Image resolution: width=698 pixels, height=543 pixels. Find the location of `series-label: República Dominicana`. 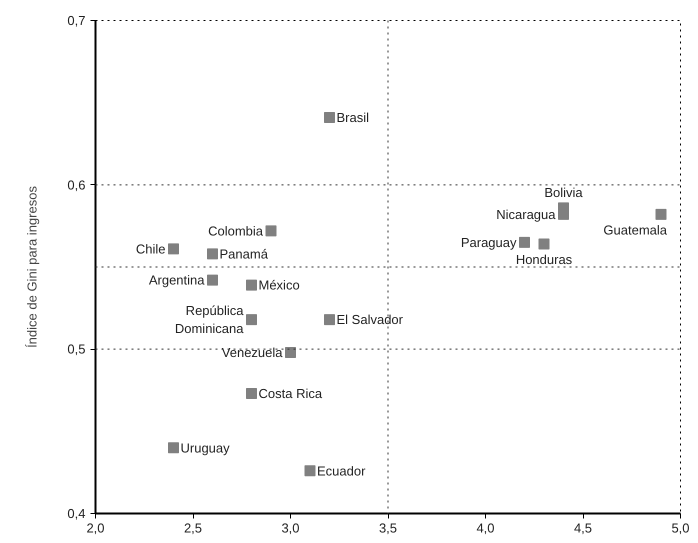

series-label: República Dominicana is located at coordinates (209, 319).